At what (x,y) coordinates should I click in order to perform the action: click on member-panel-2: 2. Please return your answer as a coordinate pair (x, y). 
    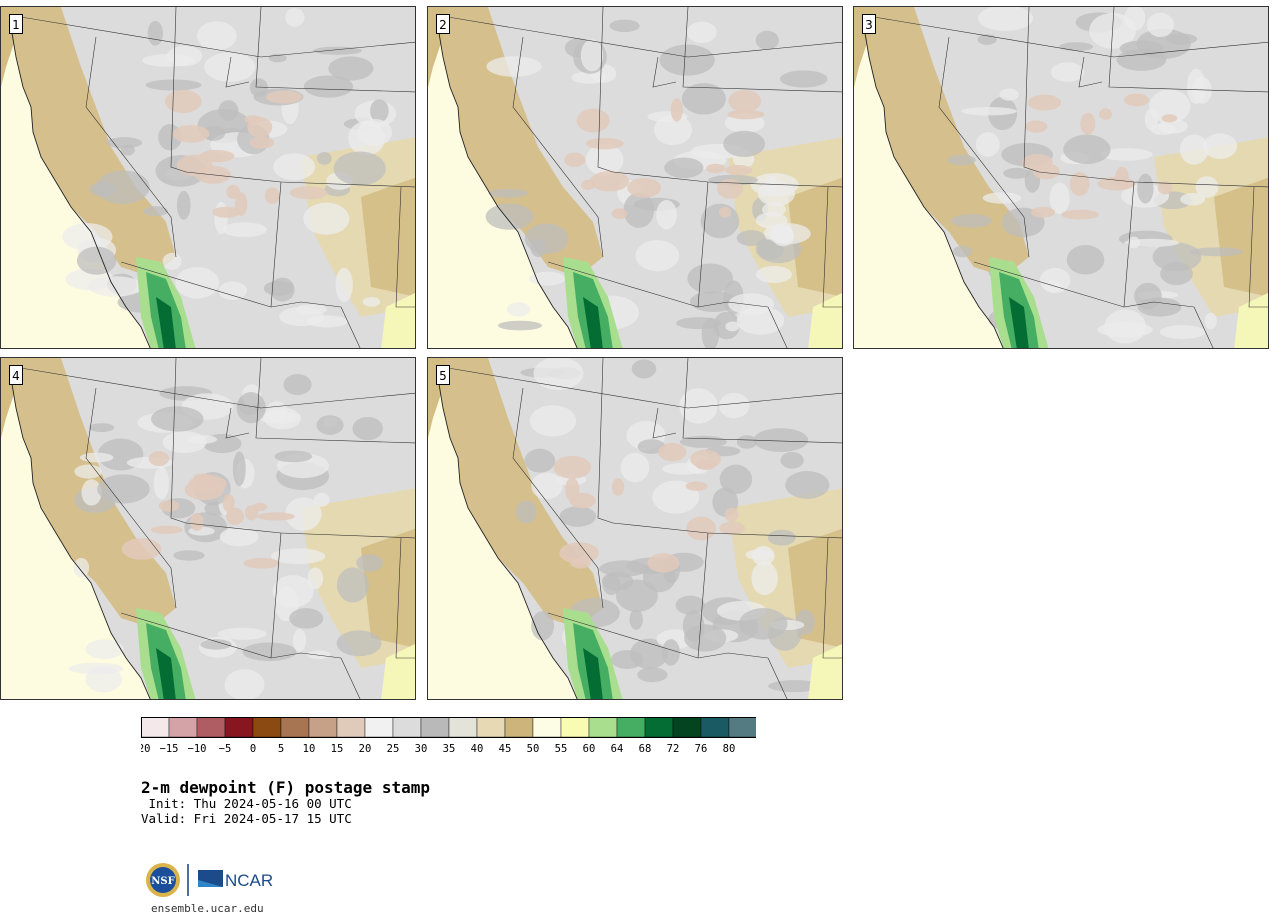
    Looking at the image, I should click on (635, 177).